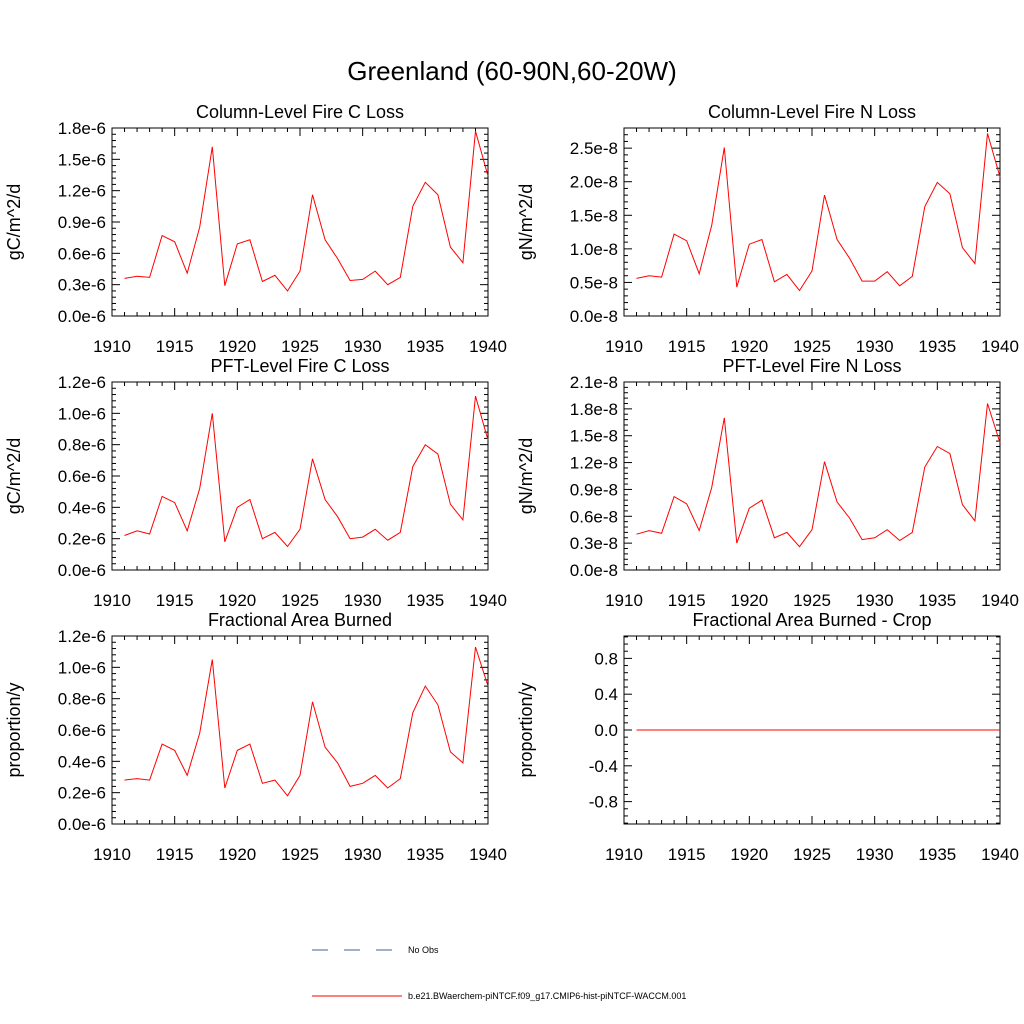 The width and height of the screenshot is (1024, 1024). I want to click on panel-title: PFT-Level Fire N Loss, so click(811, 366).